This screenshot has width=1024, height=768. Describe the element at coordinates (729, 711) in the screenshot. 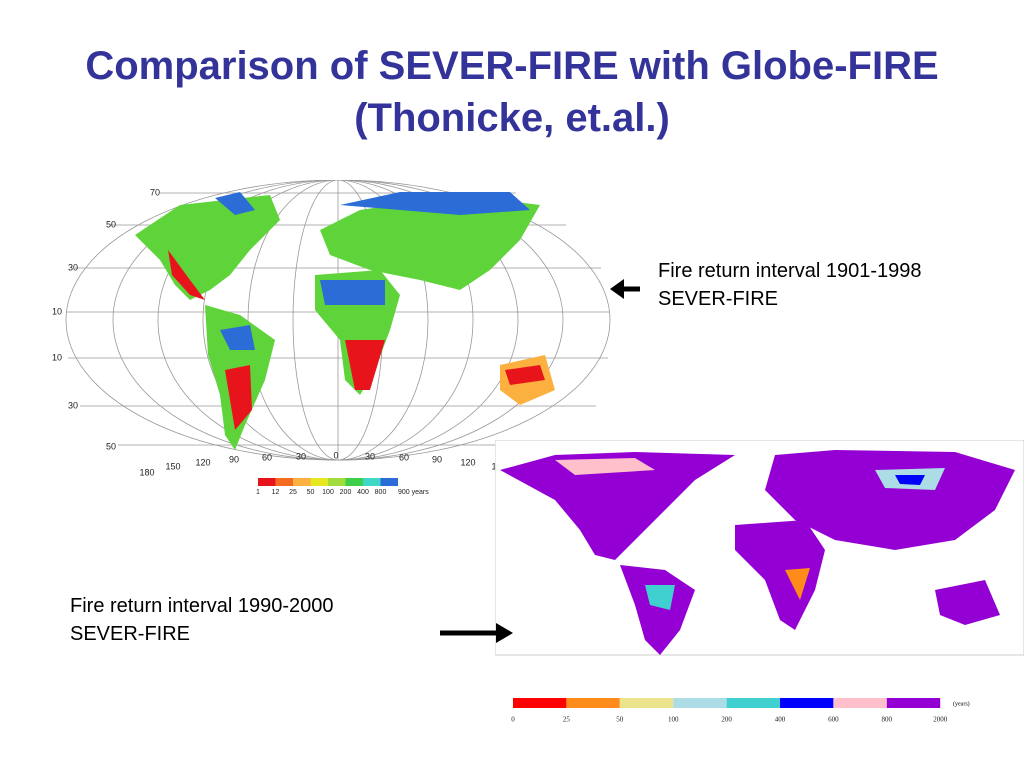

I see `legend: 0 25 50 100 200 400 600 800 2000` at that location.